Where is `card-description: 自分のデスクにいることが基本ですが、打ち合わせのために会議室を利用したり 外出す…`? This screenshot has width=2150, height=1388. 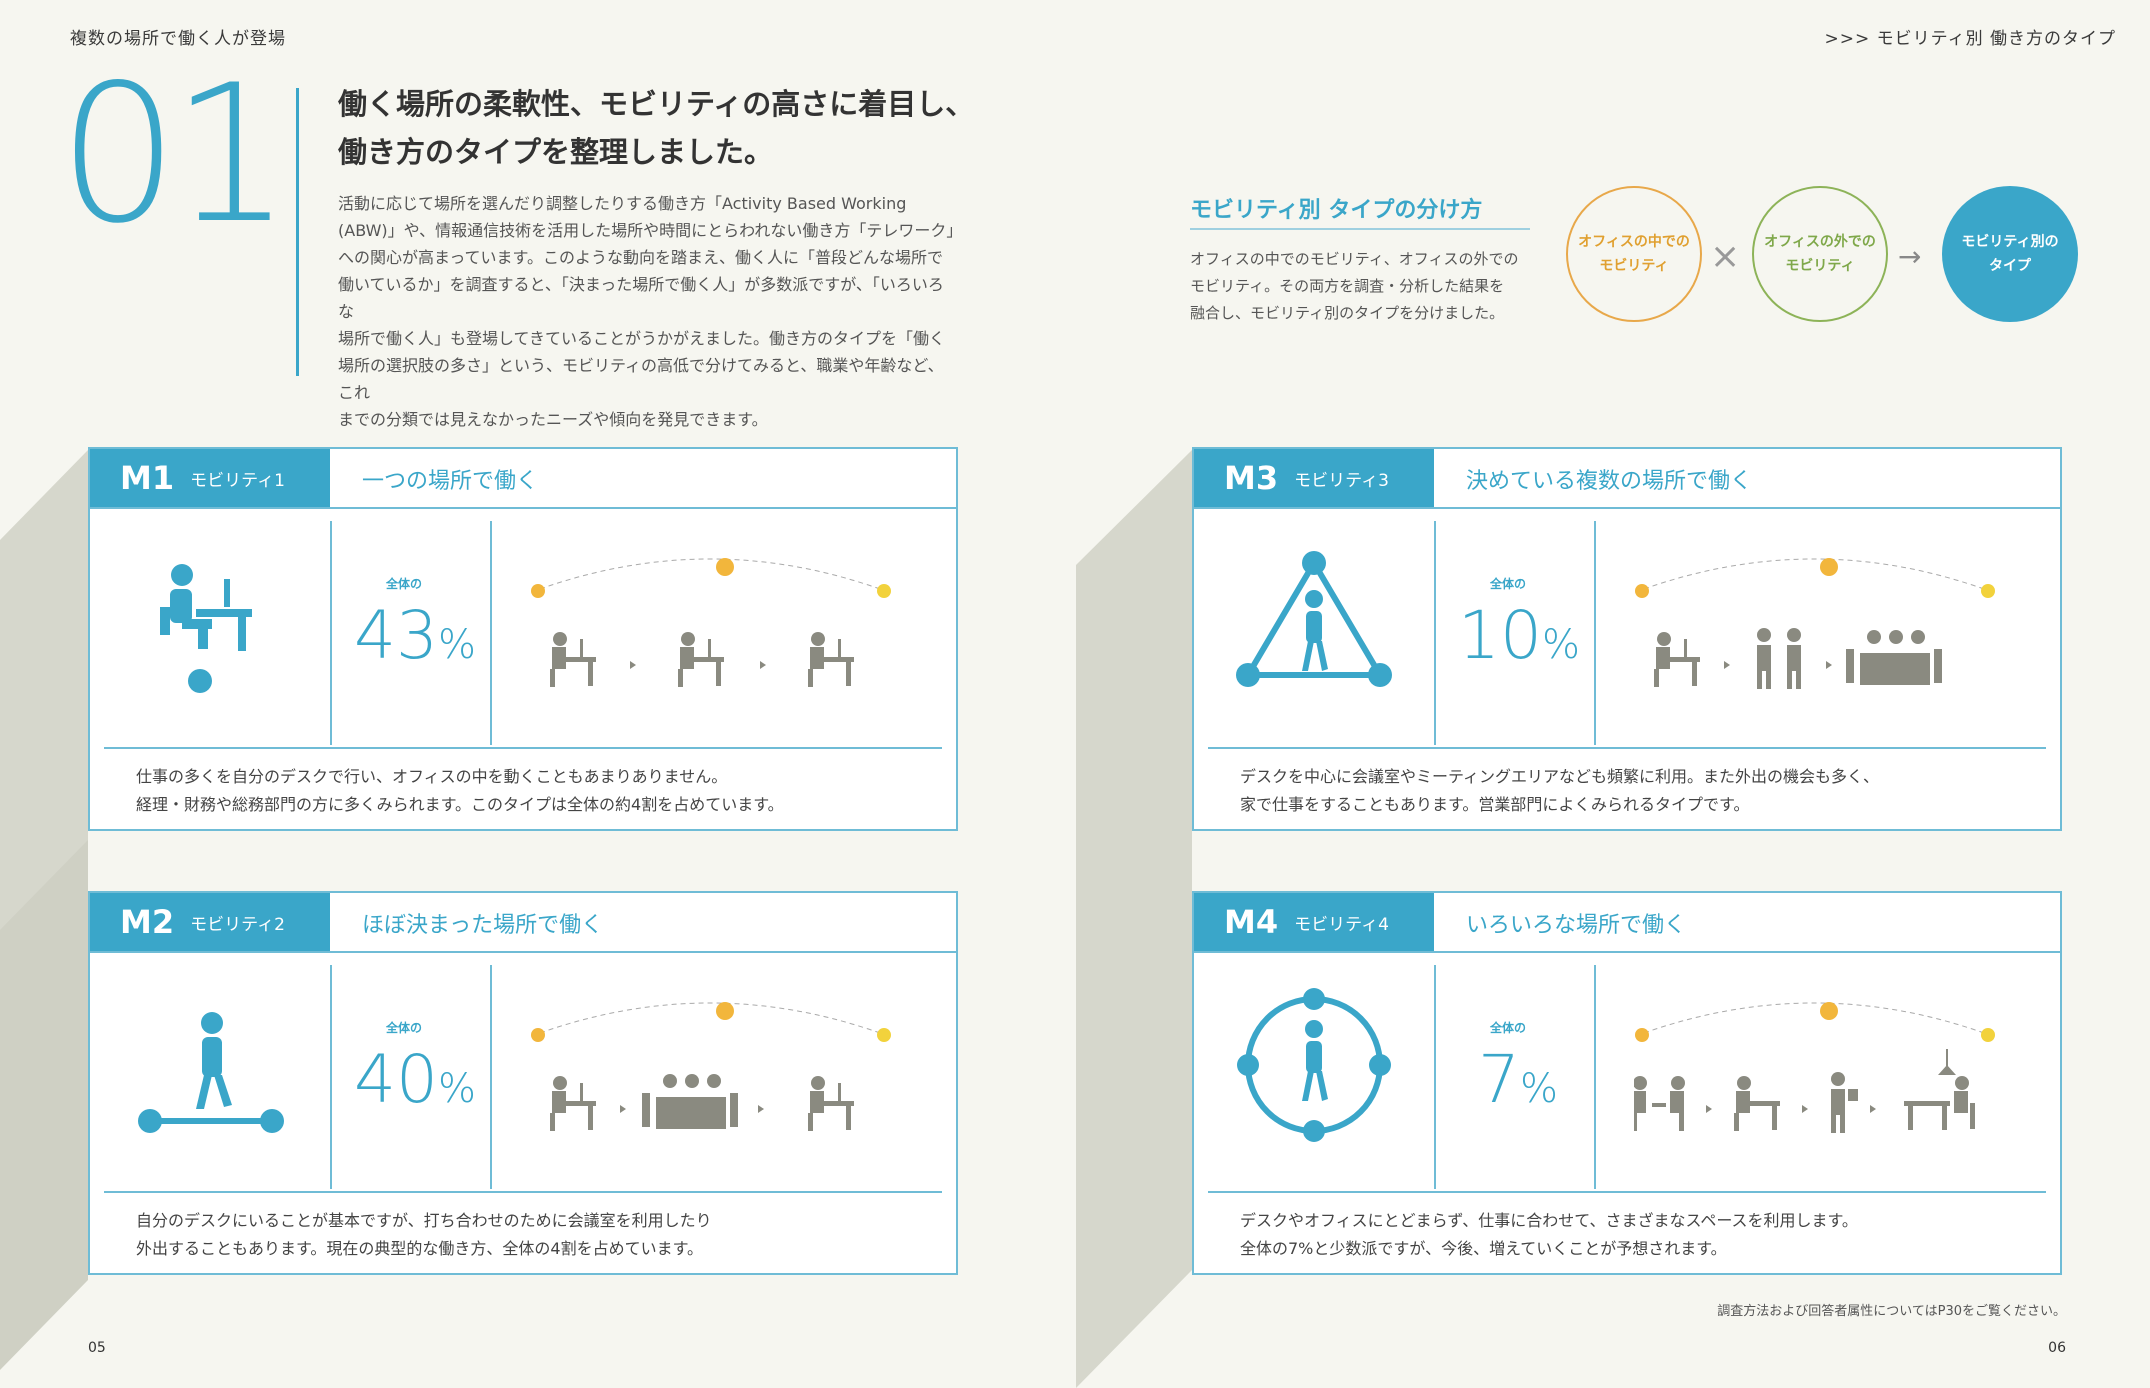 card-description: 自分のデスクにいることが基本ですが、打ち合わせのために会議室を利用したり 外出す… is located at coordinates (424, 1235).